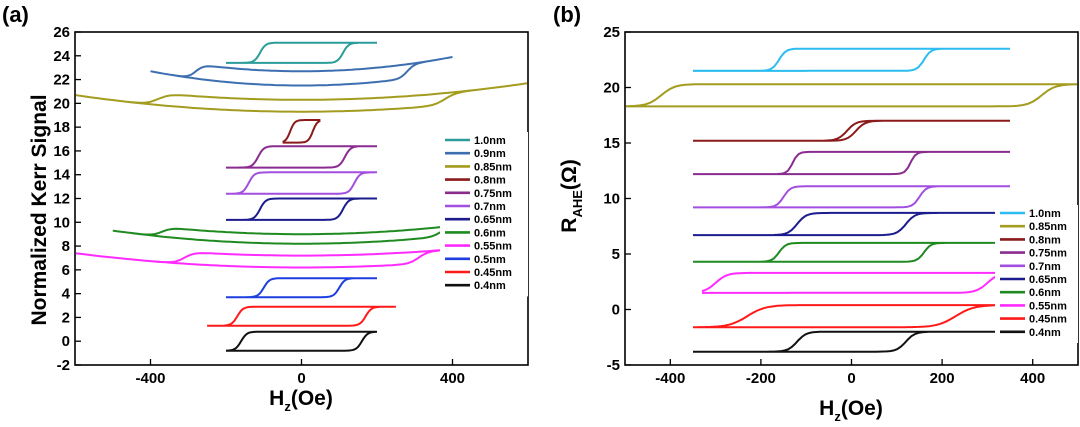  What do you see at coordinates (761, 378) in the screenshot?
I see `x-tick-label: -200` at bounding box center [761, 378].